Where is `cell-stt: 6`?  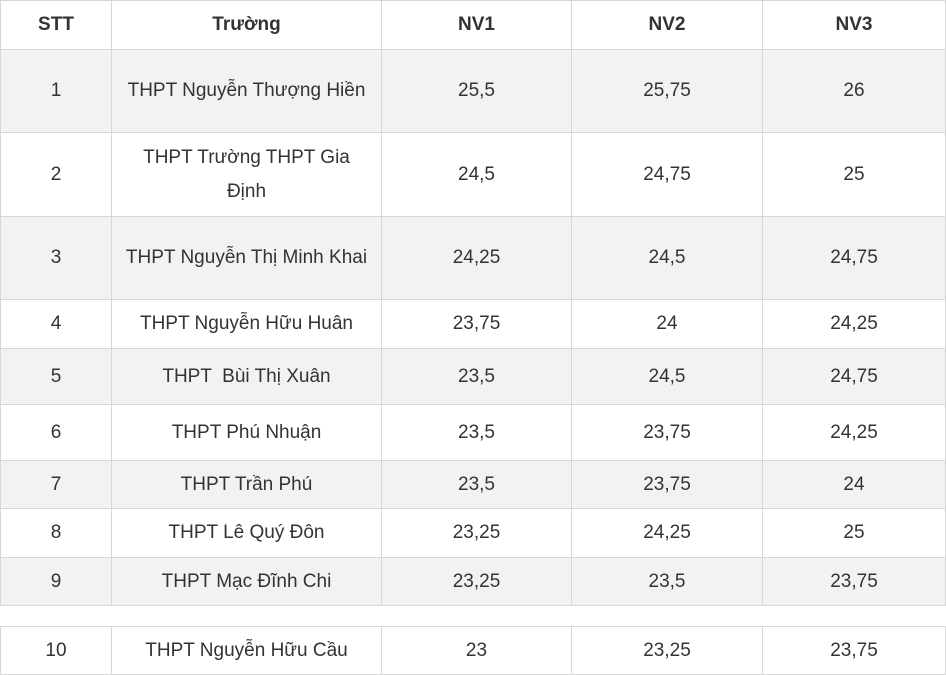 cell-stt: 6 is located at coordinates (55, 432).